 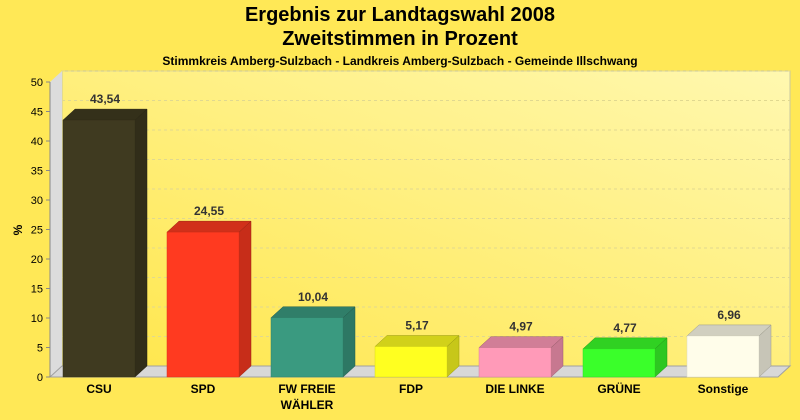 I want to click on y-tick-label: 25, so click(x=37, y=231).